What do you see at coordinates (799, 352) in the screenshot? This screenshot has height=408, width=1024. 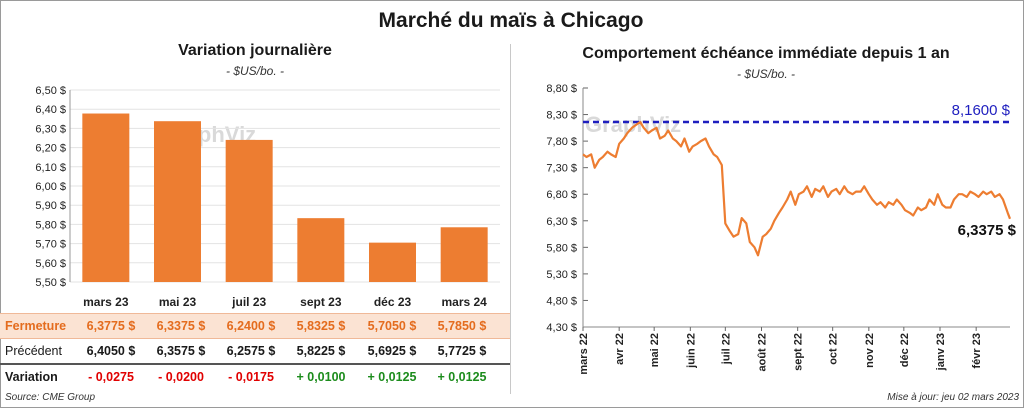 I see `x-tick-label: sept 22` at bounding box center [799, 352].